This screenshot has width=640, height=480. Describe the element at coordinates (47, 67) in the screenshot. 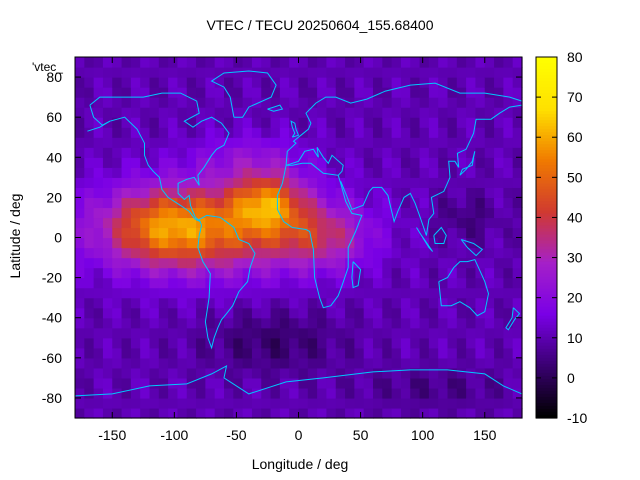

I see `plot-key-label: 'vtec_` at that location.